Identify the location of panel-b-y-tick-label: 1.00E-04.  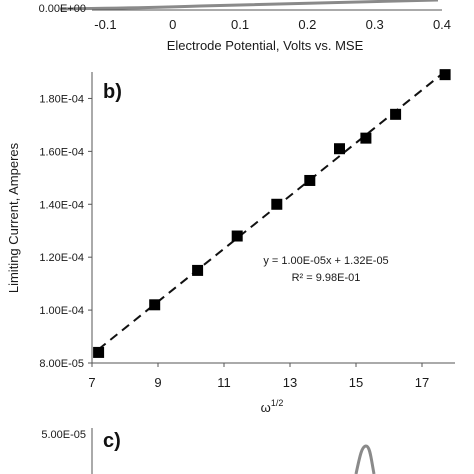
(61, 311).